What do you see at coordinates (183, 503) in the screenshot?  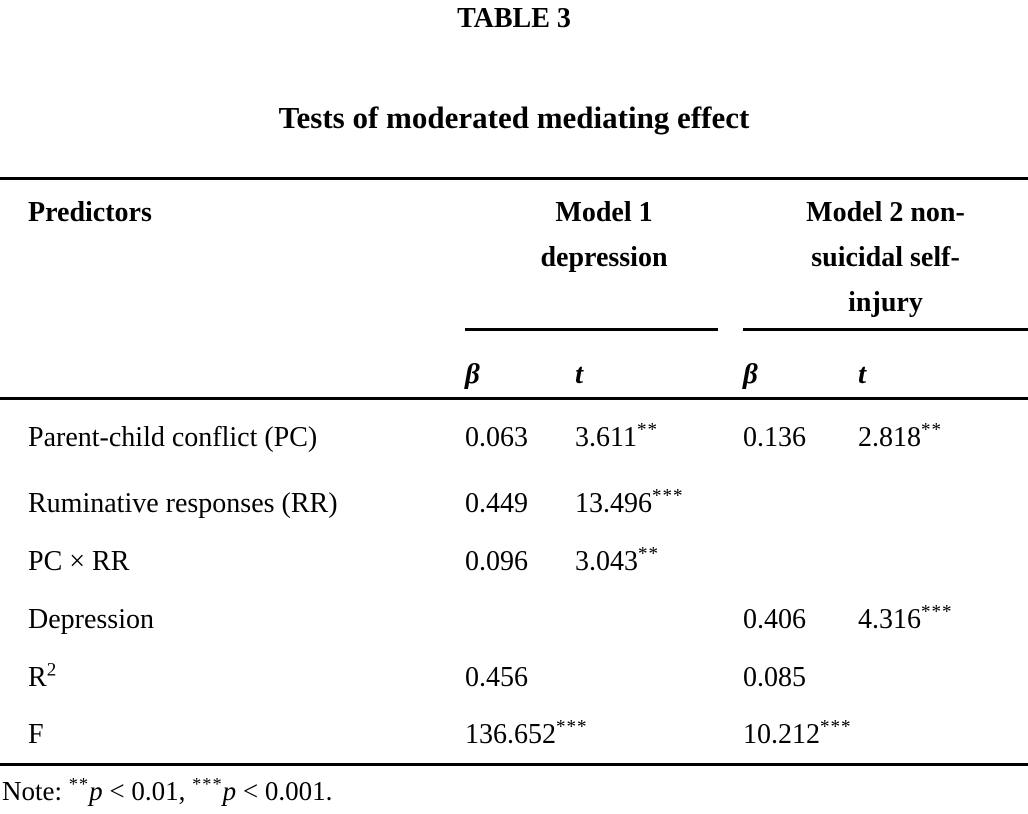 I see `row-label-text: Ruminative responses (RR)` at bounding box center [183, 503].